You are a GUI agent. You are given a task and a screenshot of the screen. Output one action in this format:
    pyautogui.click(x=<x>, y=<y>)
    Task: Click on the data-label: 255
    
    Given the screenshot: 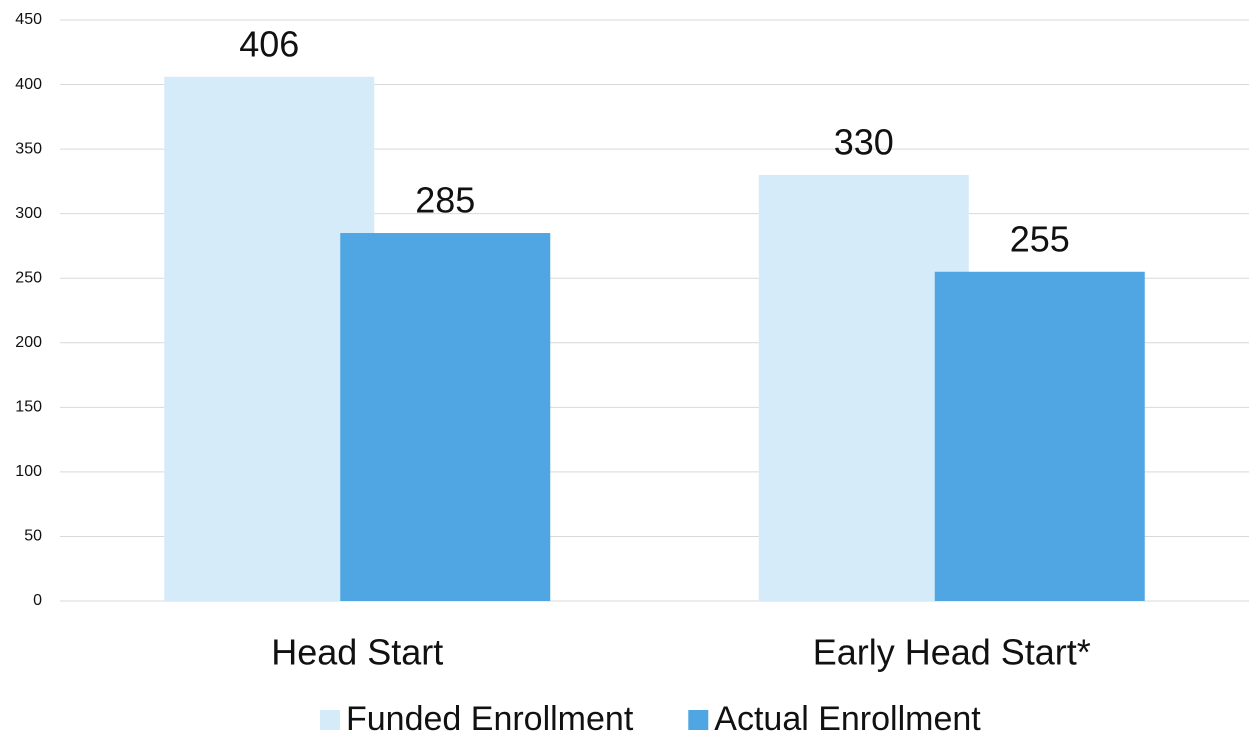 What is the action you would take?
    pyautogui.click(x=1040, y=238)
    